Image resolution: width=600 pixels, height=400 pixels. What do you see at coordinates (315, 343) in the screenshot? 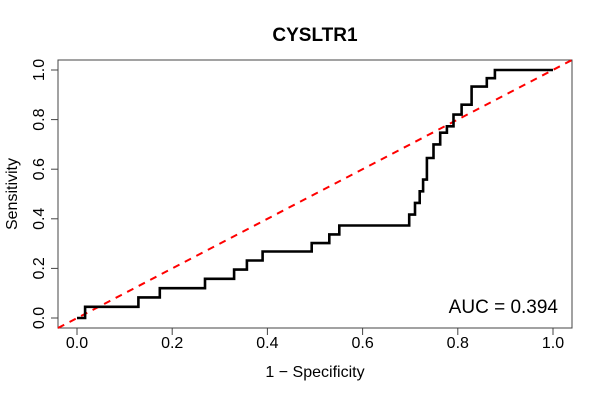
I see `x-axis-tick-labels: 0.0 0.2 0.4 0.6 0.8 1.0` at bounding box center [315, 343].